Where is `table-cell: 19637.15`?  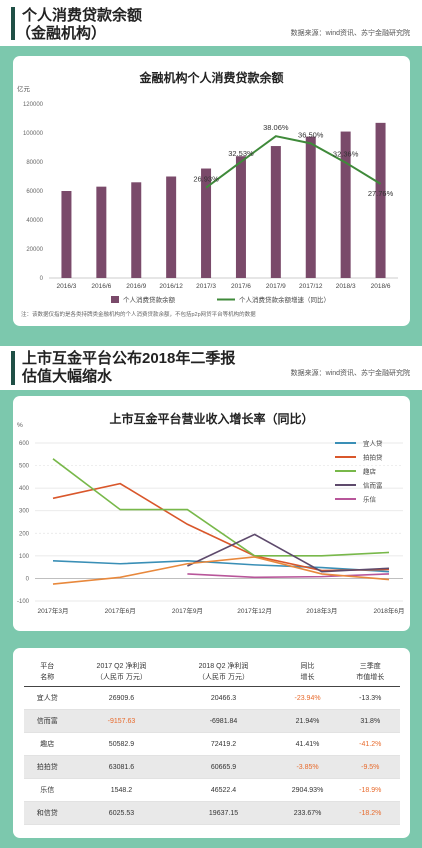
table-cell: 19637.15 is located at coordinates (223, 813).